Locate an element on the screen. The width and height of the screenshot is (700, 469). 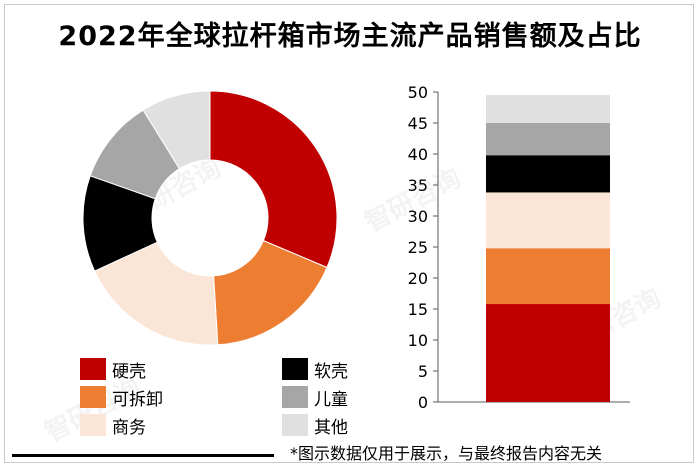
y-tick-label: 45 is located at coordinates (418, 123).